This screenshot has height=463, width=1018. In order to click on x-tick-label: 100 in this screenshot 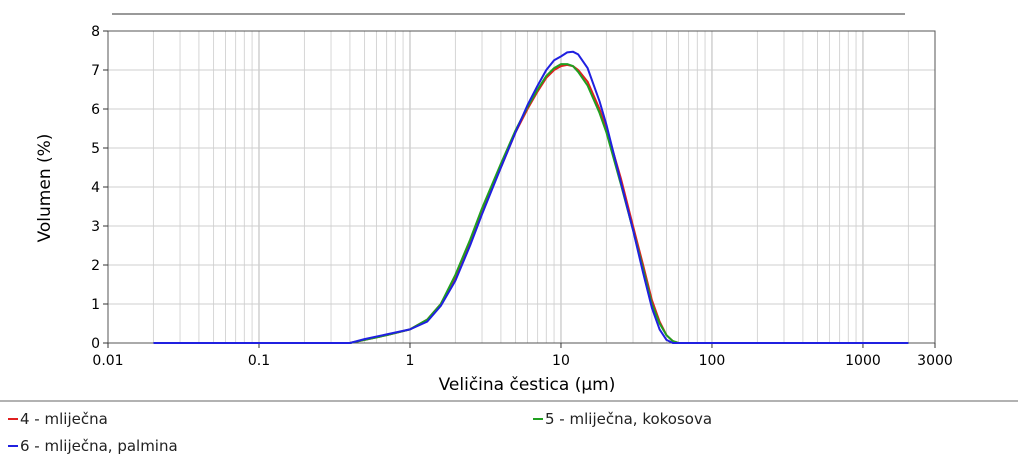, I will do `click(712, 361)`.